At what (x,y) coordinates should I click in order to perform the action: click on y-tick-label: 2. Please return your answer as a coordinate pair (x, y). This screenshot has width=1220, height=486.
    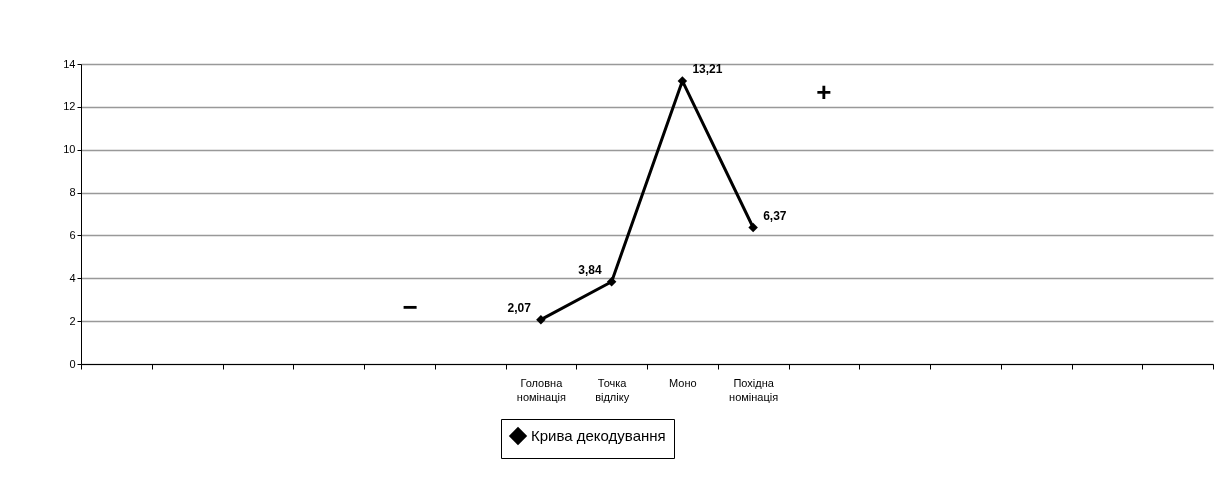
    Looking at the image, I should click on (72, 320).